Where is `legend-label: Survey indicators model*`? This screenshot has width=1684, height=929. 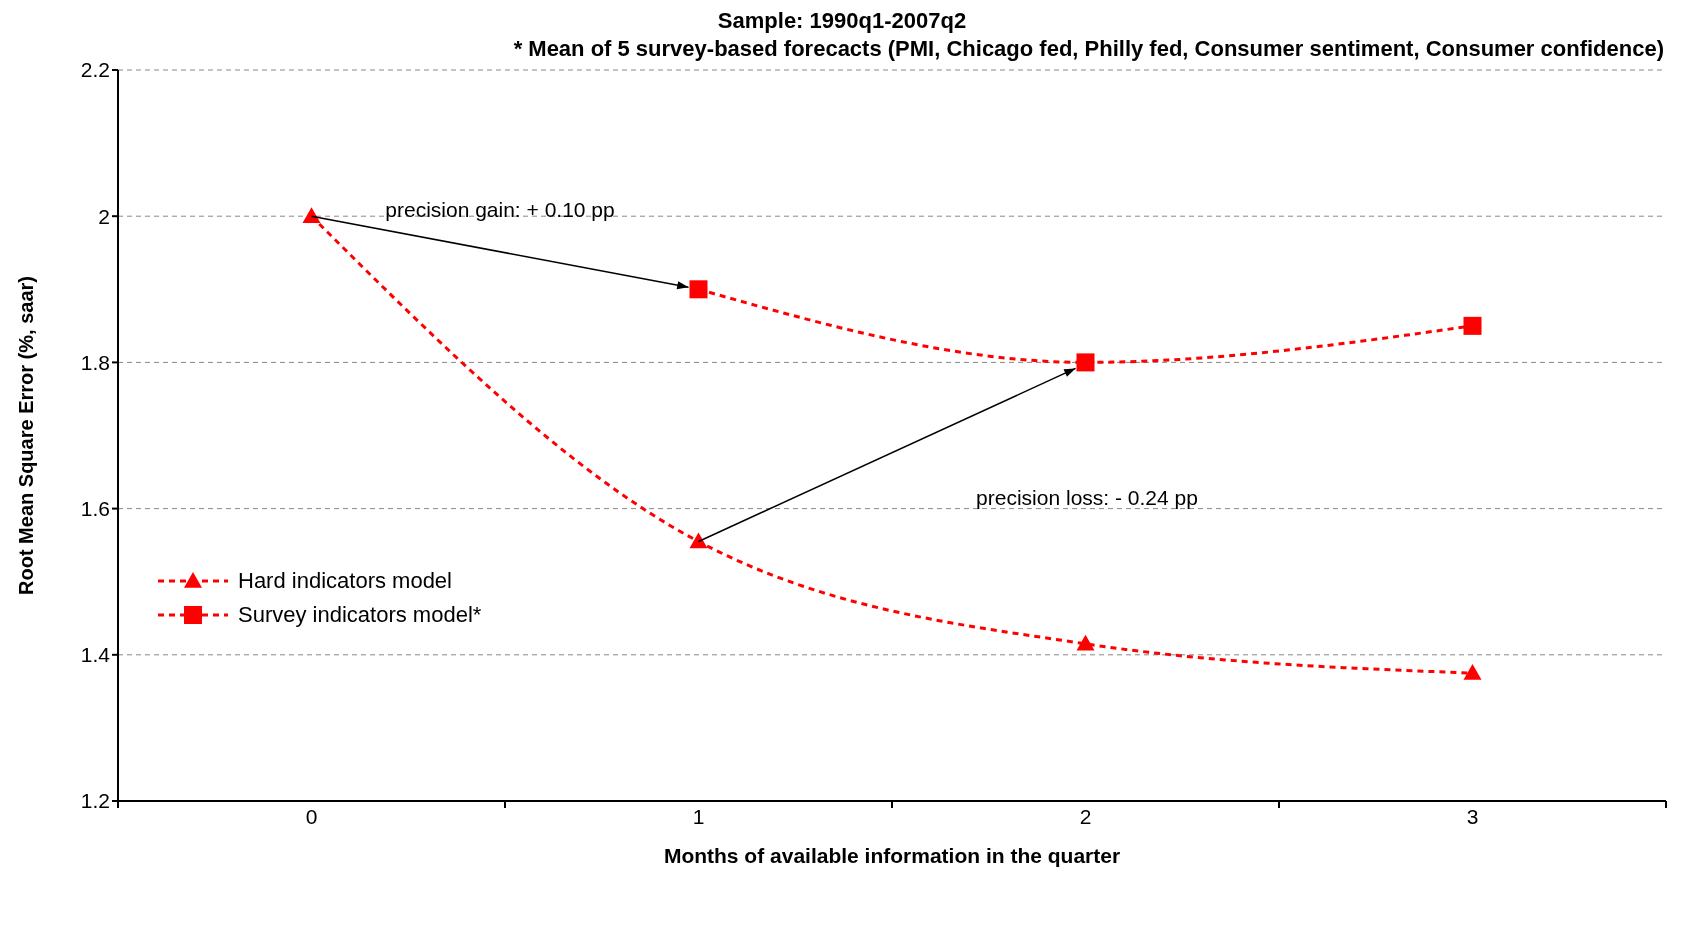 legend-label: Survey indicators model* is located at coordinates (360, 615).